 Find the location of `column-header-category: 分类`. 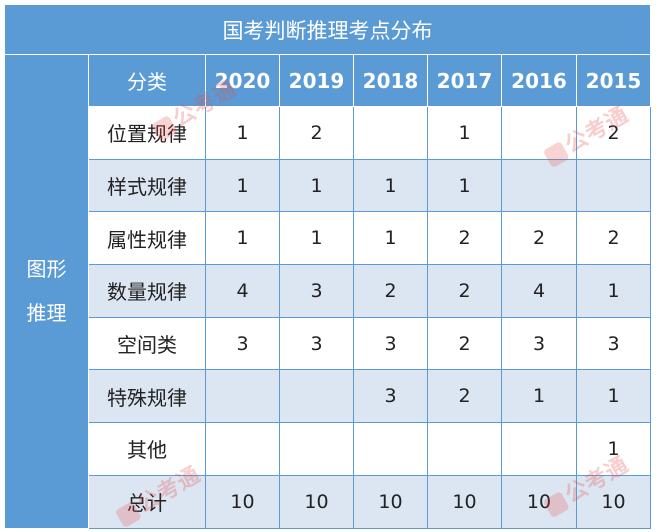

column-header-category: 分类 is located at coordinates (147, 80).